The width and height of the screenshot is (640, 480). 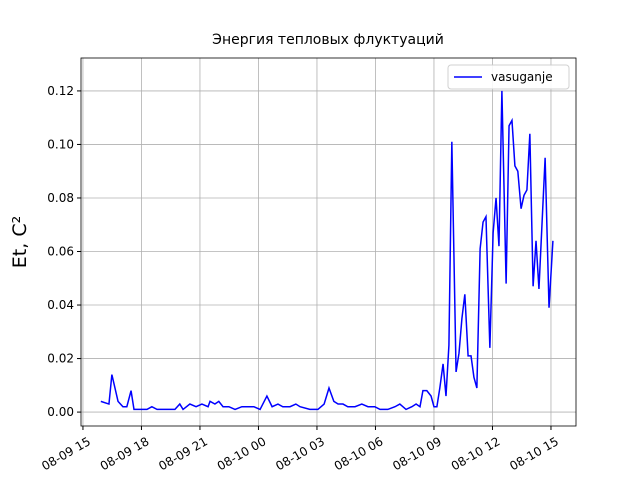 What do you see at coordinates (60, 144) in the screenshot?
I see `y-tick-label: 0.10` at bounding box center [60, 144].